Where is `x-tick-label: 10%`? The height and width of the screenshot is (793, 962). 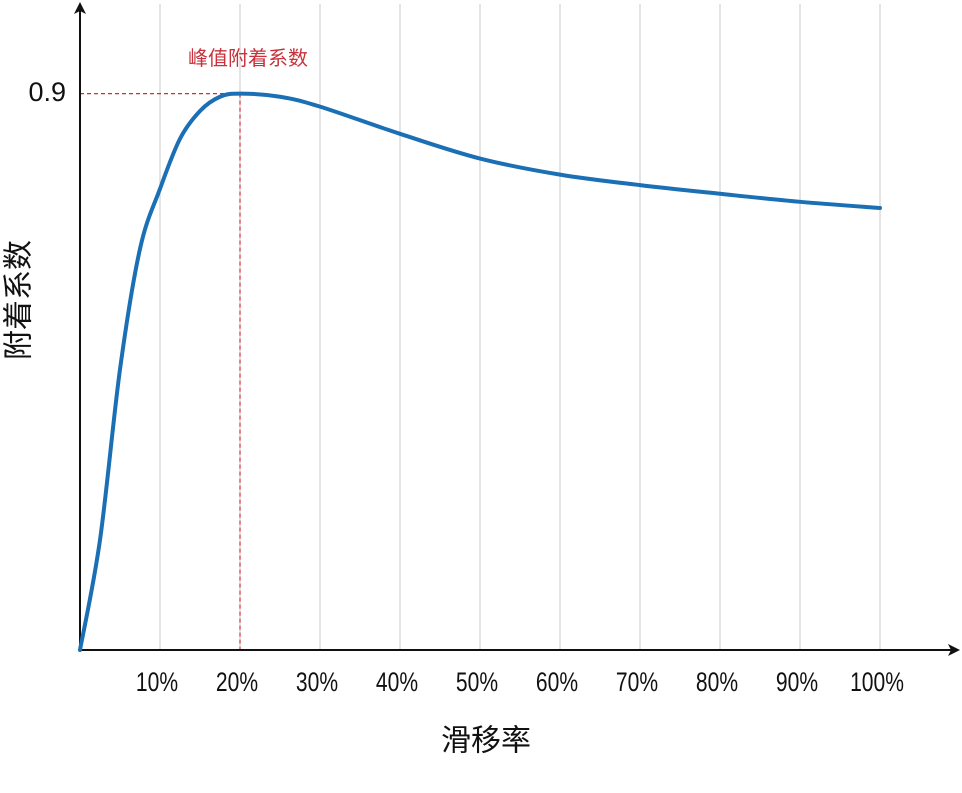 x-tick-label: 10% is located at coordinates (157, 683).